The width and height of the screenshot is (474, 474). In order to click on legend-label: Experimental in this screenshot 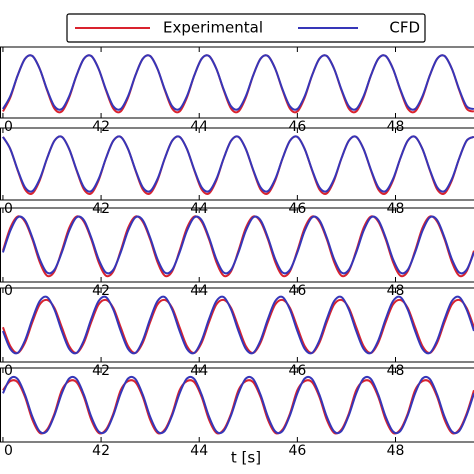, I will do `click(213, 28)`.